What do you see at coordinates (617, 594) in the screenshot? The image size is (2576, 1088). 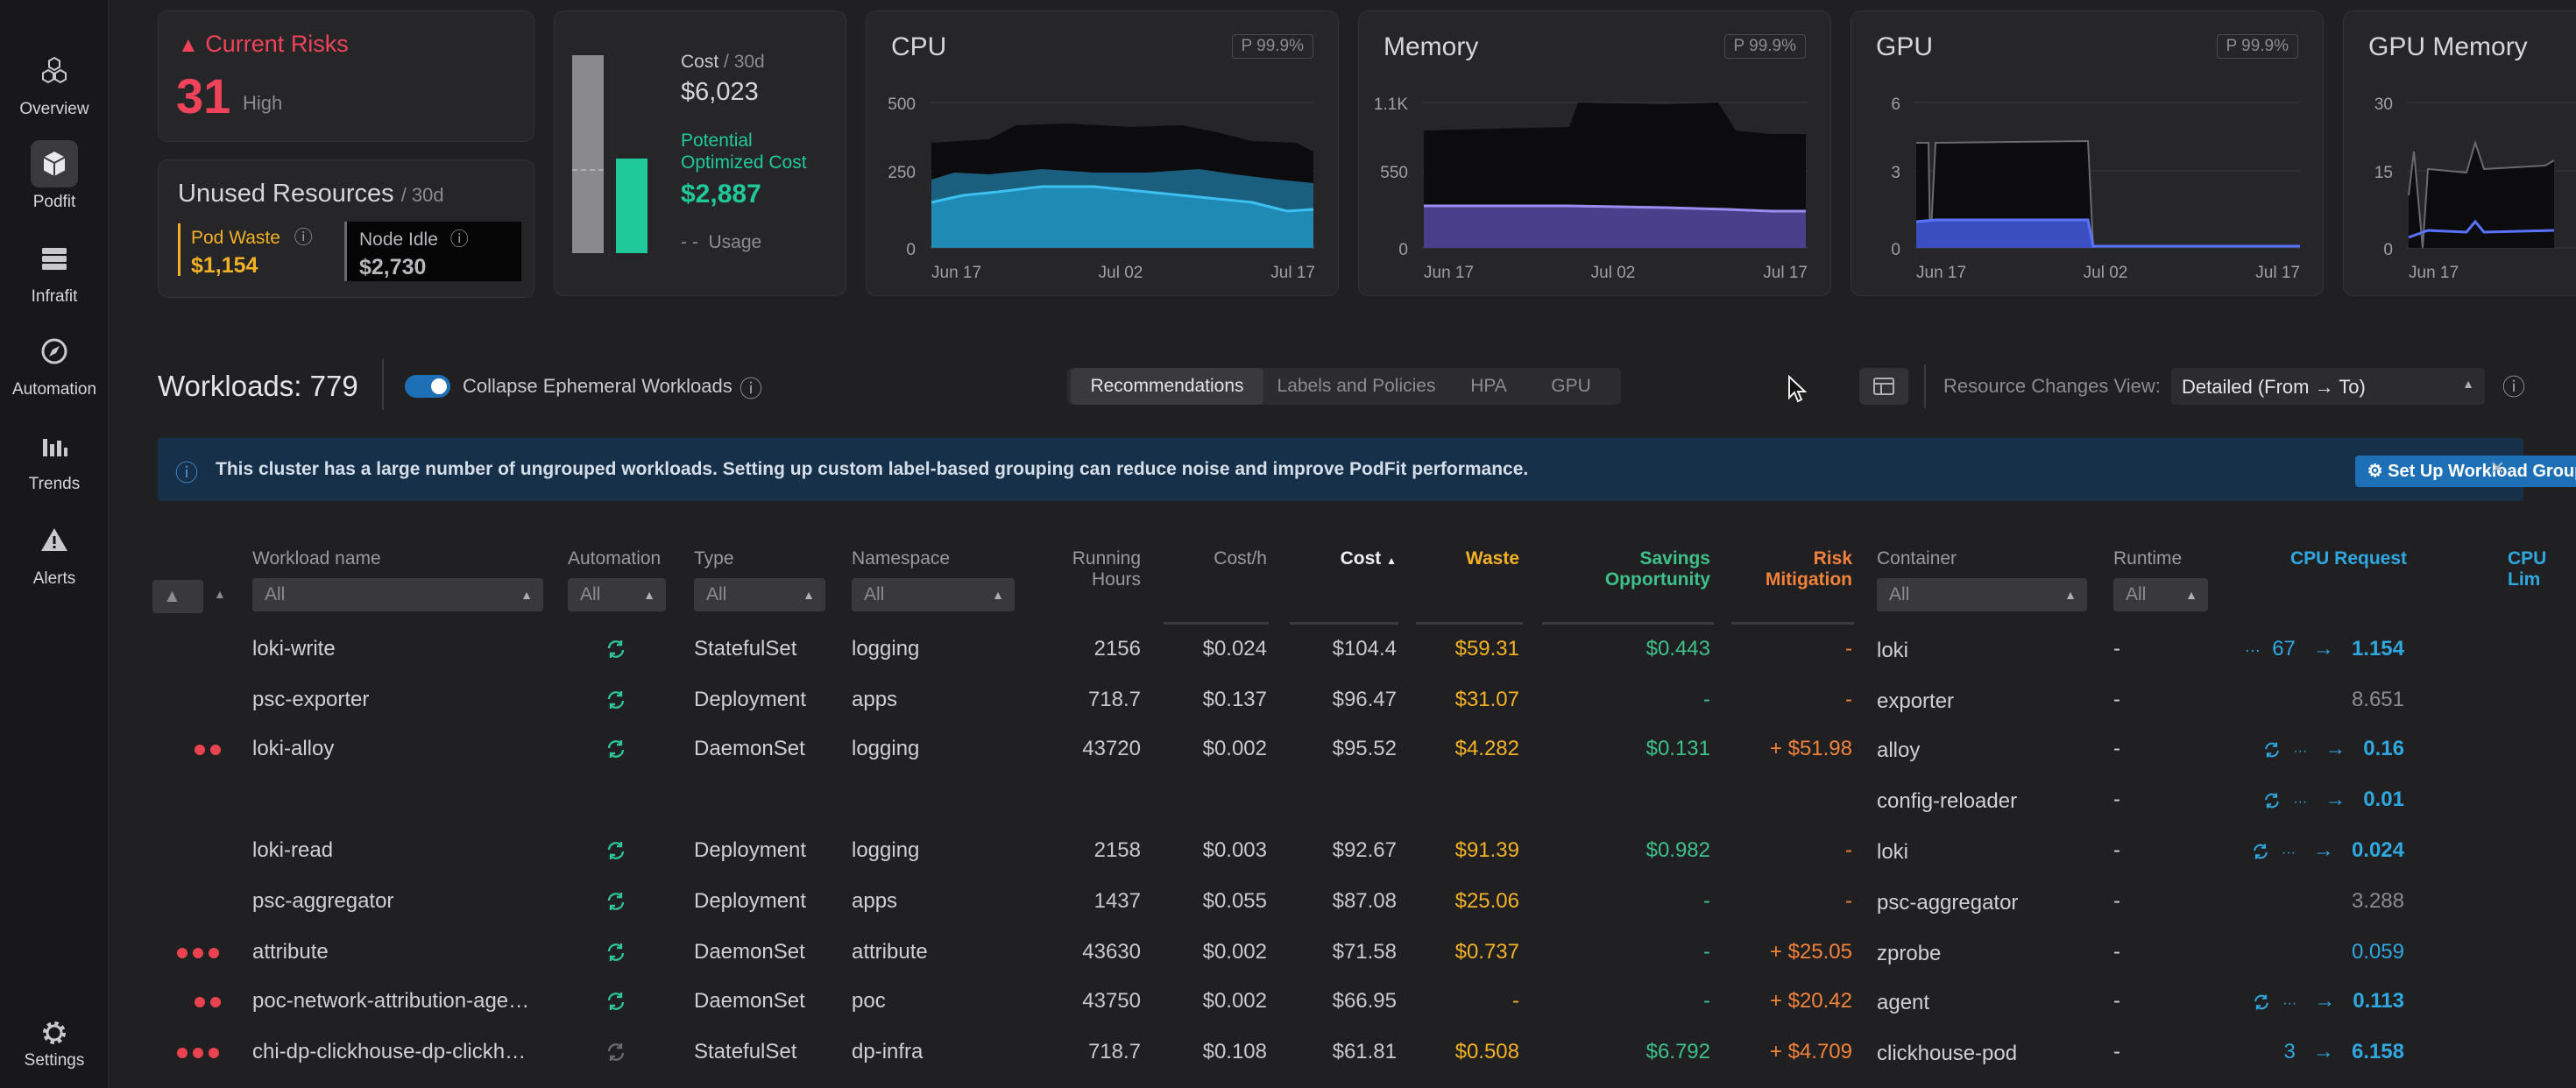 I see `automation-filter: All ▲` at bounding box center [617, 594].